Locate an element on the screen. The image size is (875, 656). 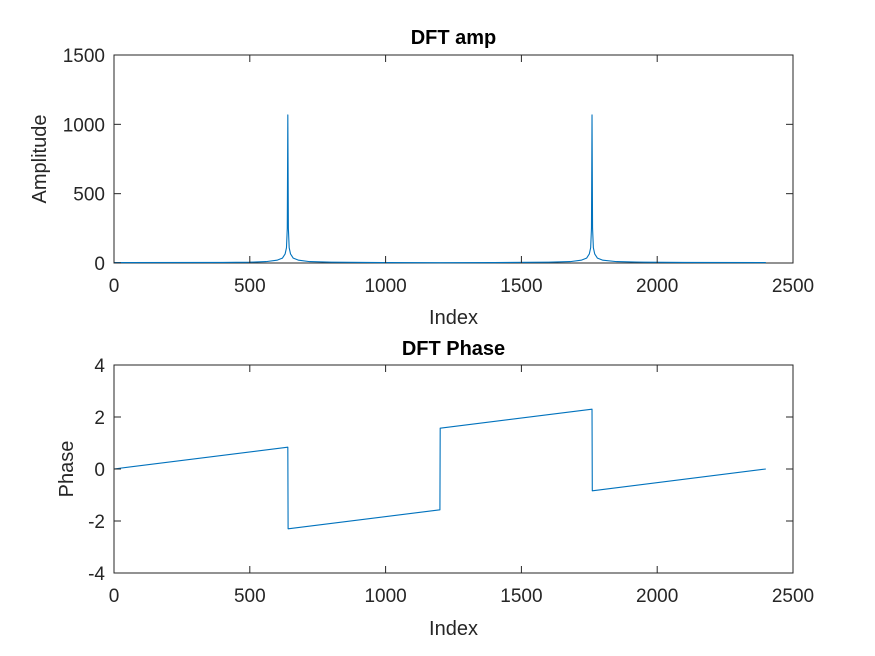
y-axis-label: Phase is located at coordinates (67, 469).